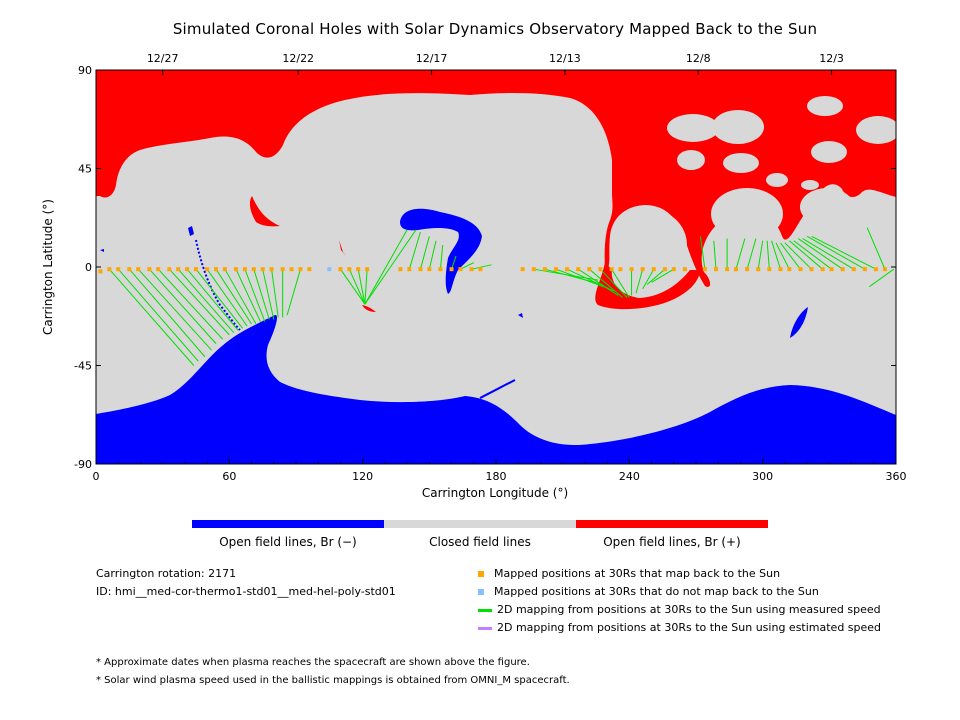  I want to click on colorbar-label-positive: Open field lines, Br (+), so click(672, 542).